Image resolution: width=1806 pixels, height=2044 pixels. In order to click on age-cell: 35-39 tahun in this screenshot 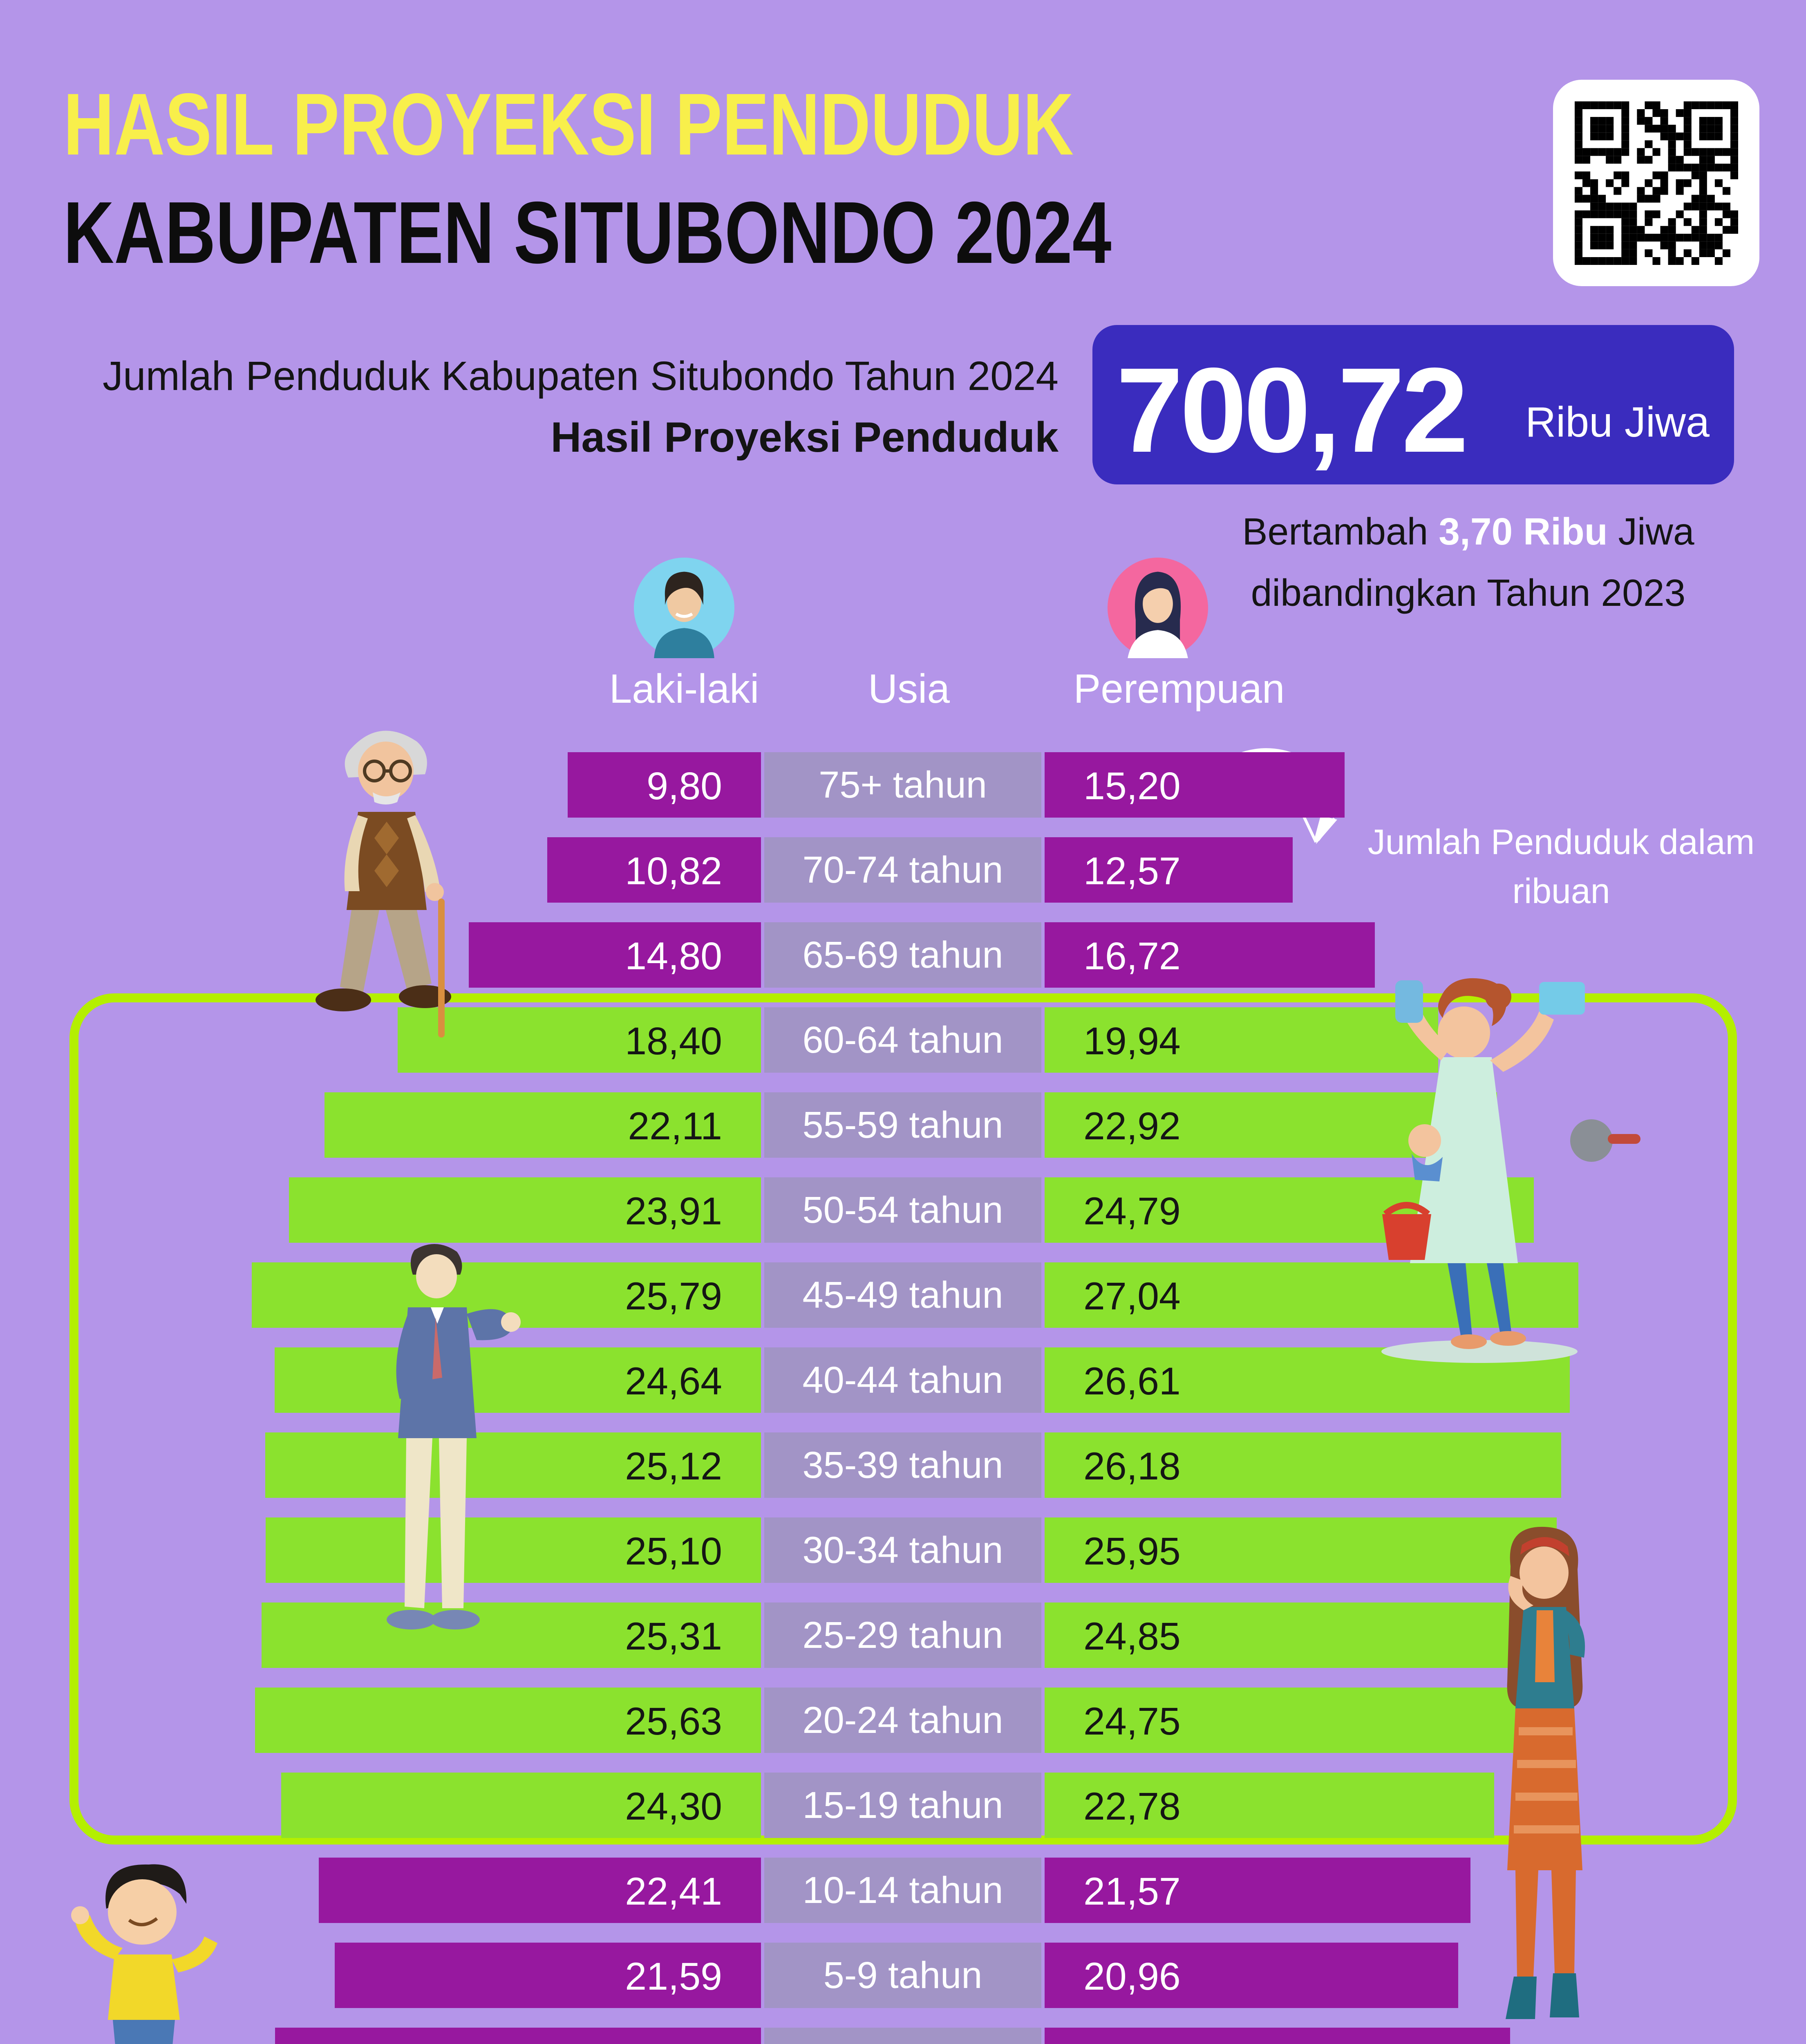, I will do `click(902, 1465)`.